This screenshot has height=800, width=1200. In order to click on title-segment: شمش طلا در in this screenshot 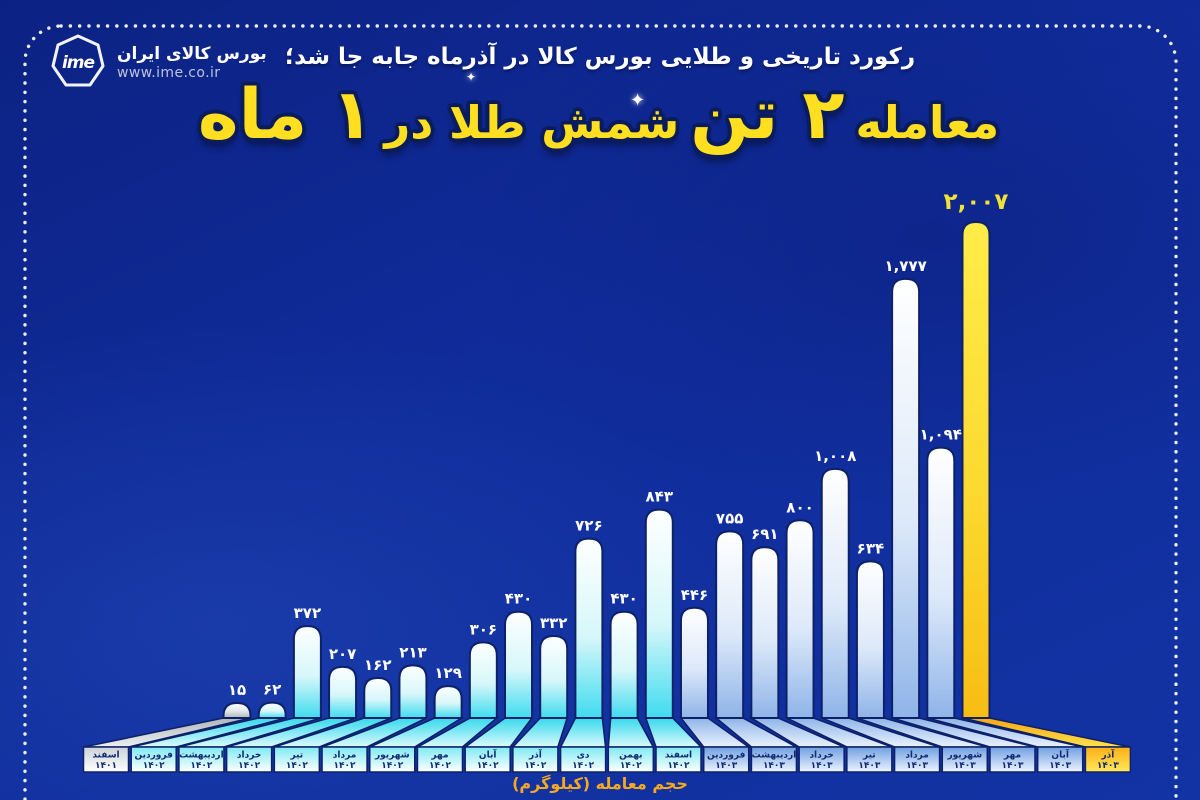, I will do `click(532, 122)`.